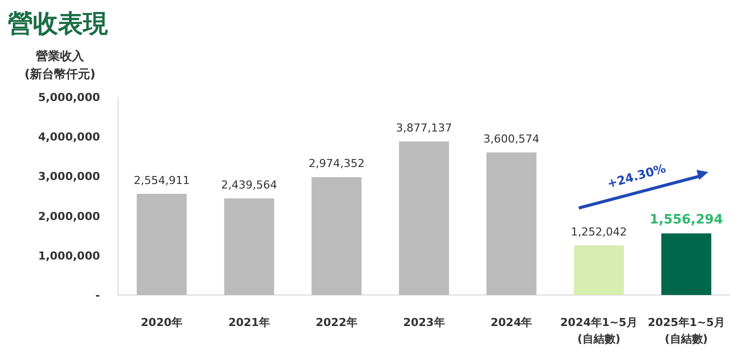  I want to click on y-tick-label: 2,000,000, so click(69, 216).